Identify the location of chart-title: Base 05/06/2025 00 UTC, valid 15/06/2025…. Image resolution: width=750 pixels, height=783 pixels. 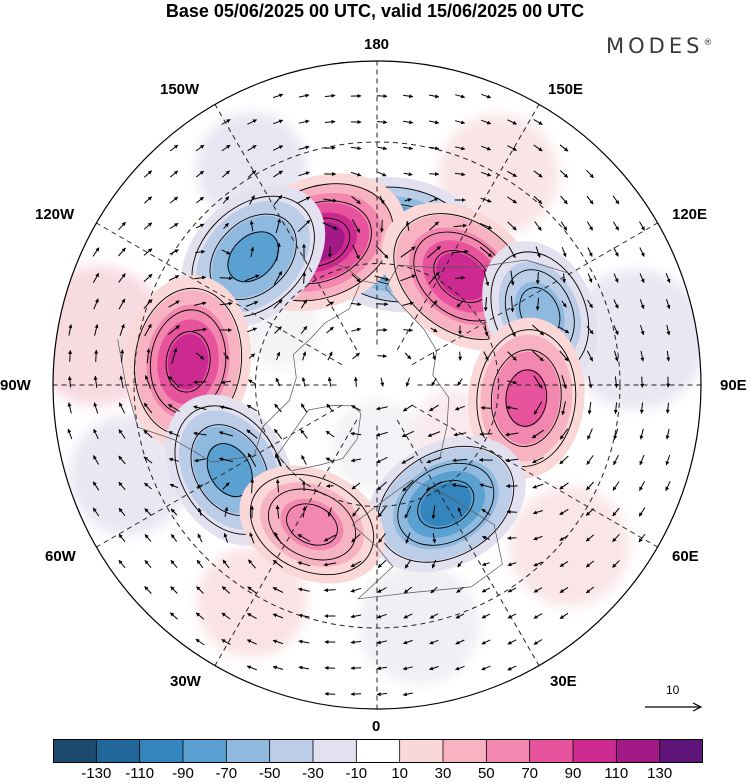
(375, 11).